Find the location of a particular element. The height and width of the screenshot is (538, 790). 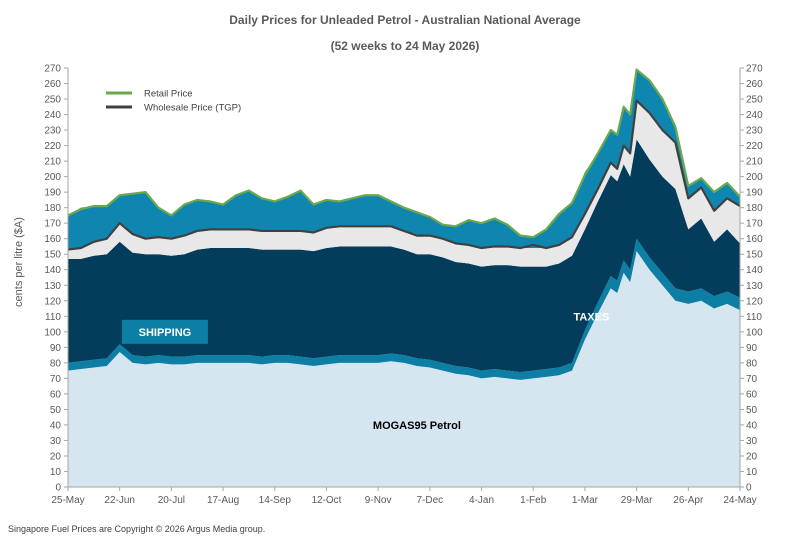

y-tick-label-left: 20 is located at coordinates (56, 456).